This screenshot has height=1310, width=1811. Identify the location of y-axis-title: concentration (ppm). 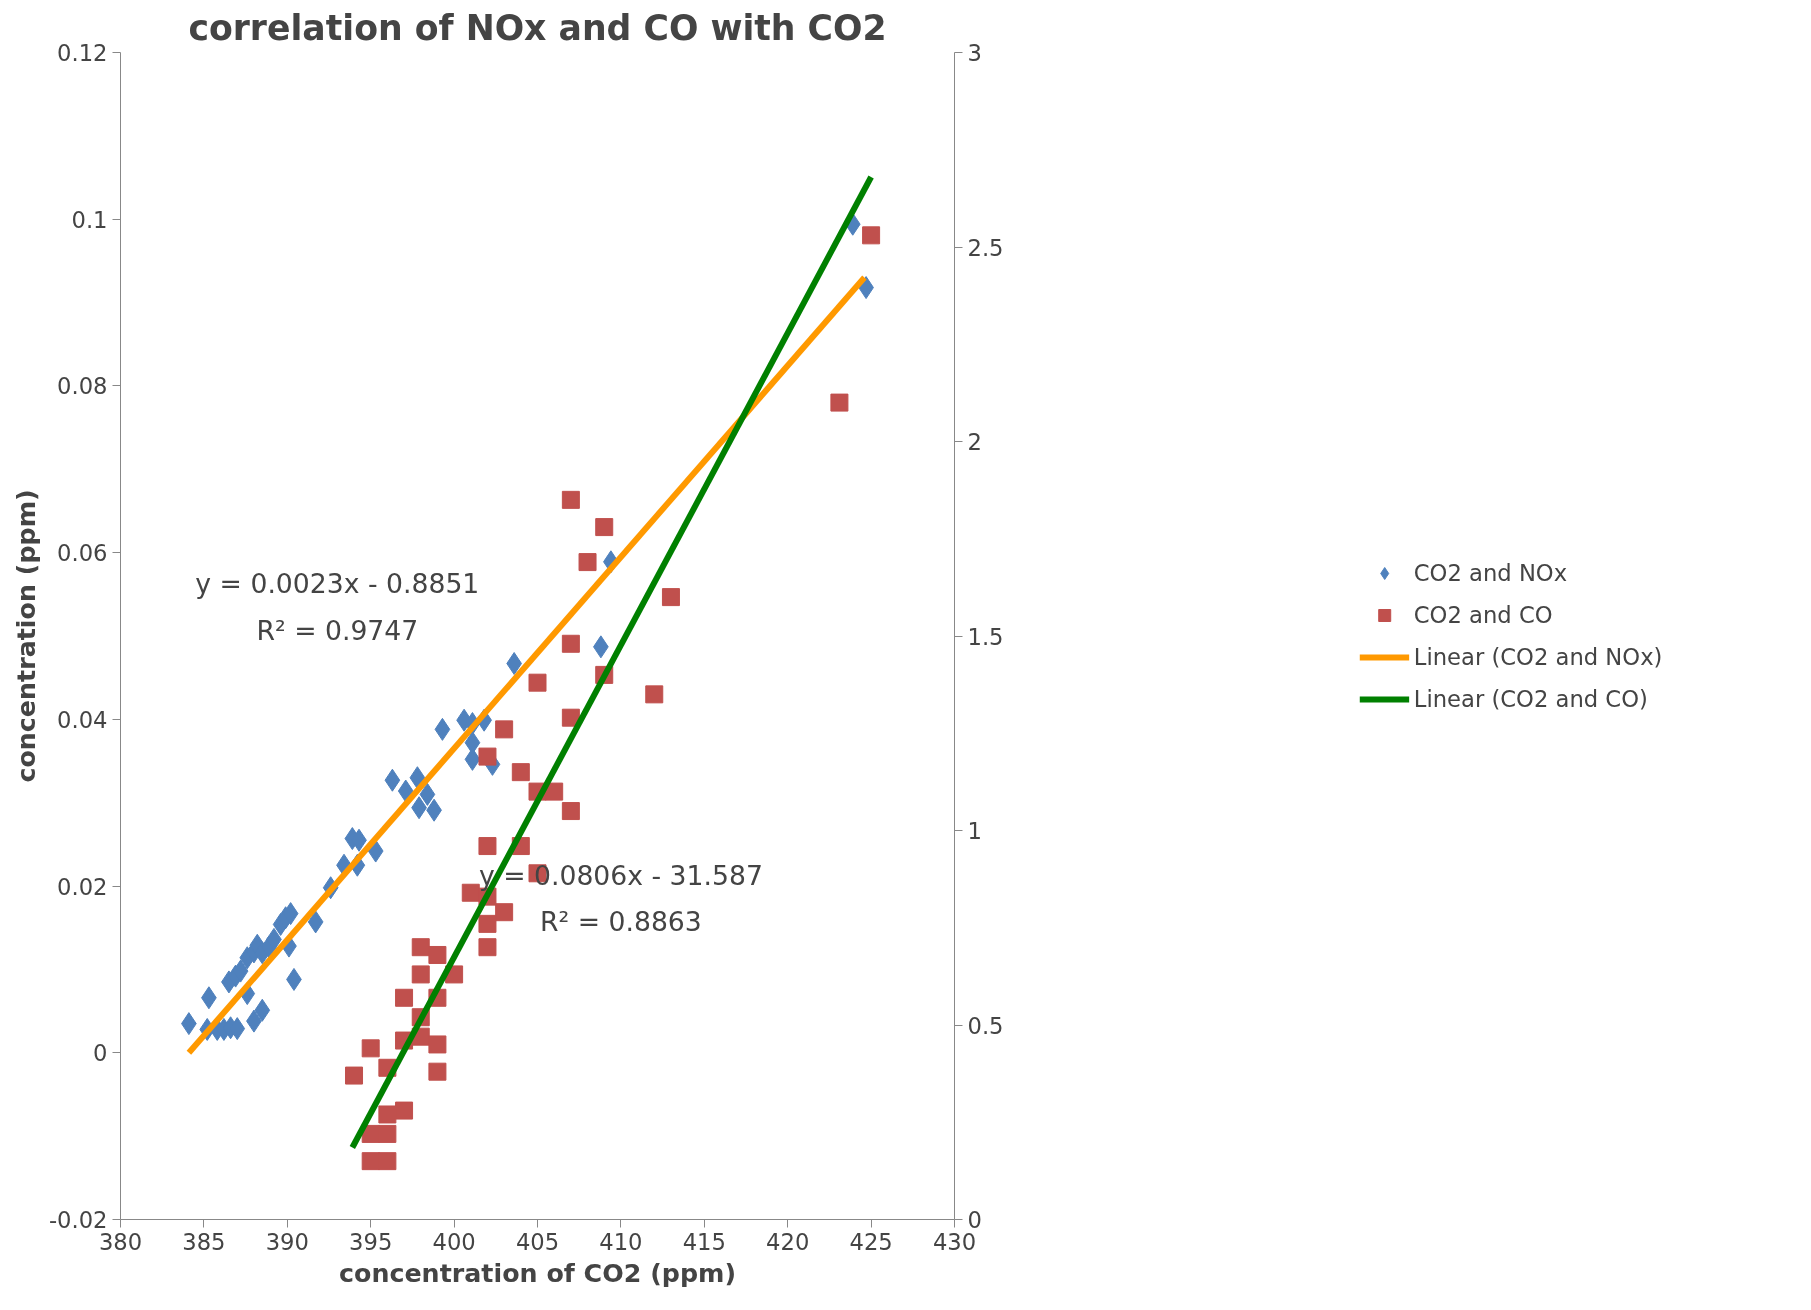
(25, 636).